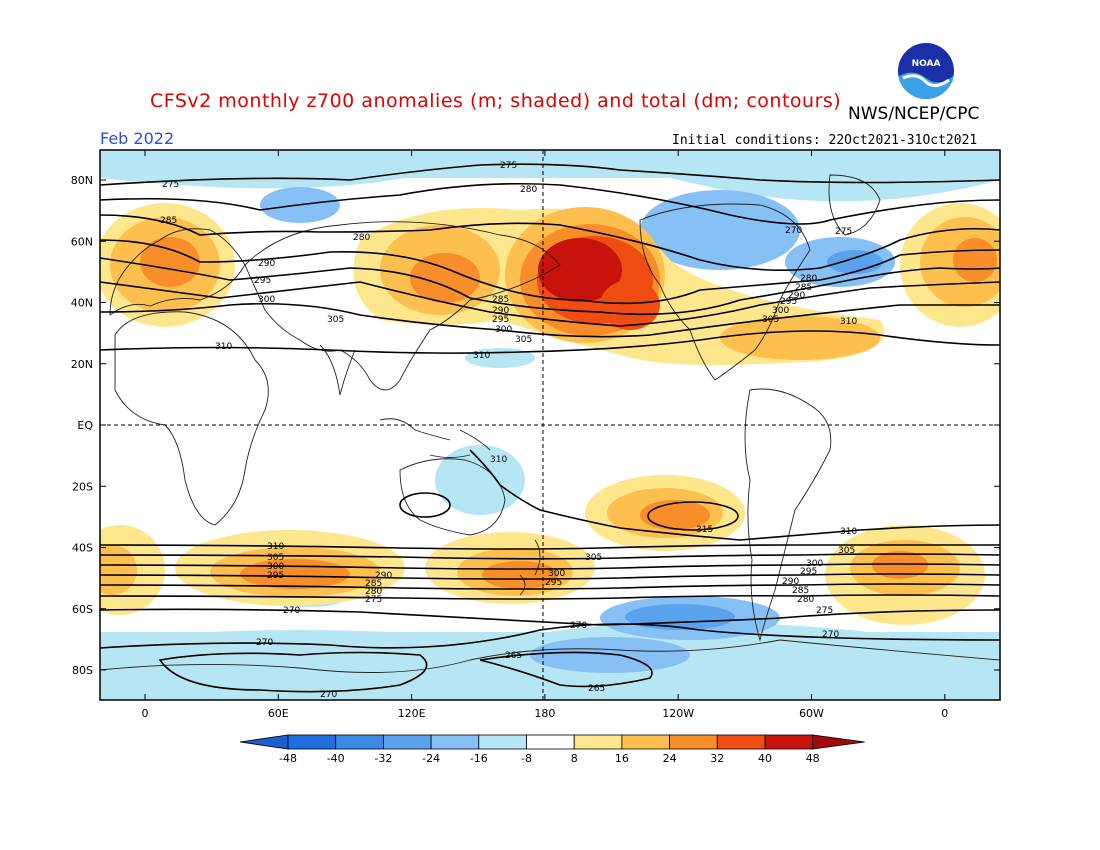 The image size is (1100, 850). Describe the element at coordinates (914, 114) in the screenshot. I see `agency-label: NWS/NCEP/CPC` at that location.